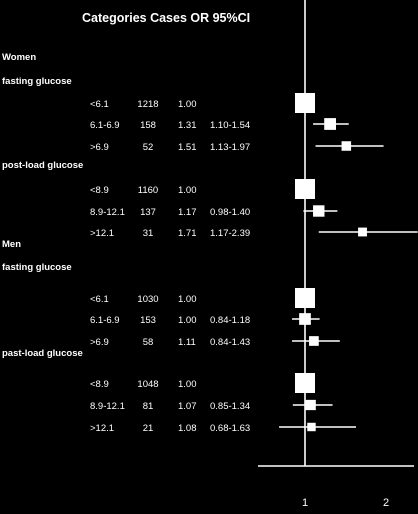  Describe the element at coordinates (187, 125) in the screenshot. I see `row-or: 1.31` at that location.